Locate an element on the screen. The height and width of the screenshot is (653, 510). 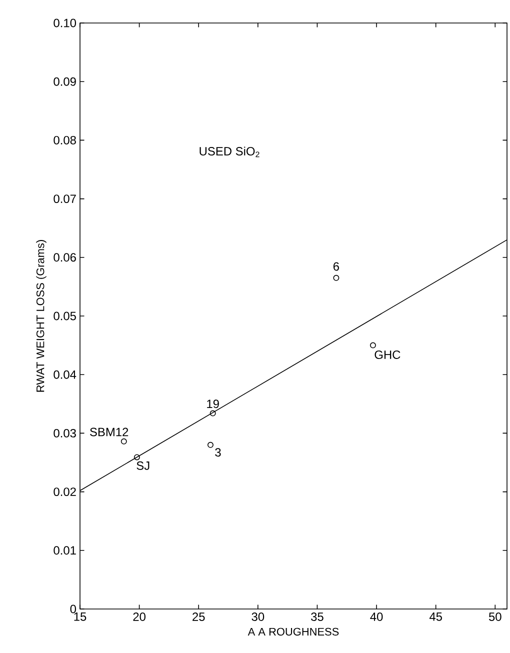
x-tick-label: 30 is located at coordinates (258, 616).